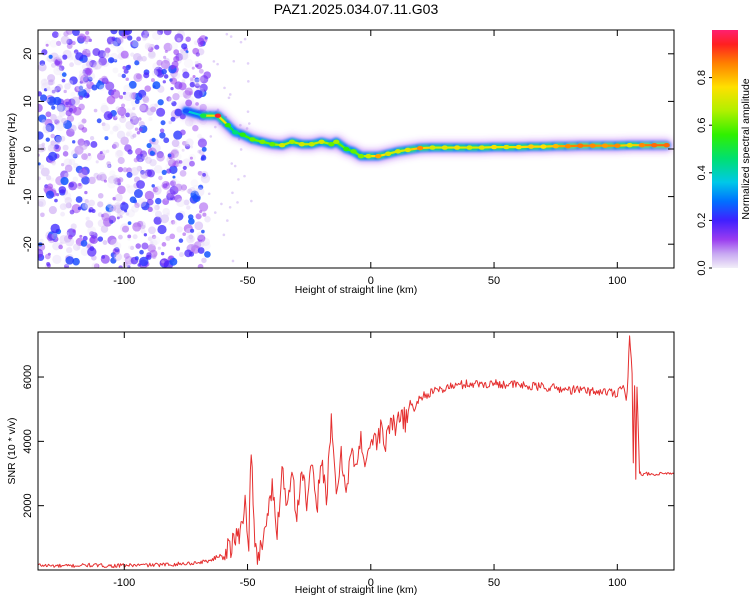  I want to click on x-tick-label: 50, so click(494, 583).